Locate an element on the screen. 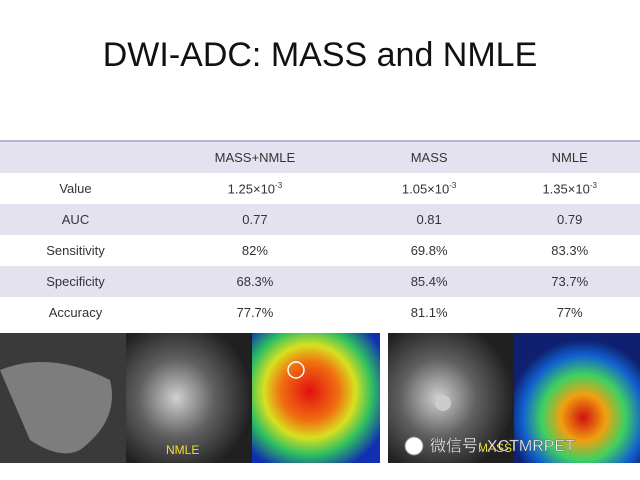 This screenshot has height=480, width=640. column-header: MASS is located at coordinates (429, 157).